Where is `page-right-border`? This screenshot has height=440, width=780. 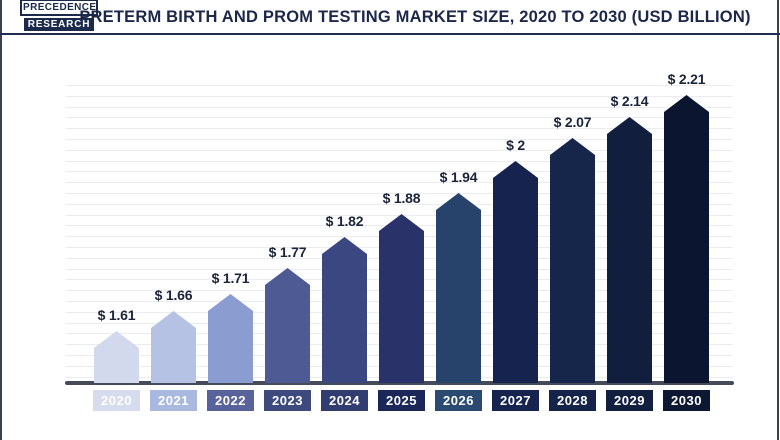
page-right-border is located at coordinates (778, 220).